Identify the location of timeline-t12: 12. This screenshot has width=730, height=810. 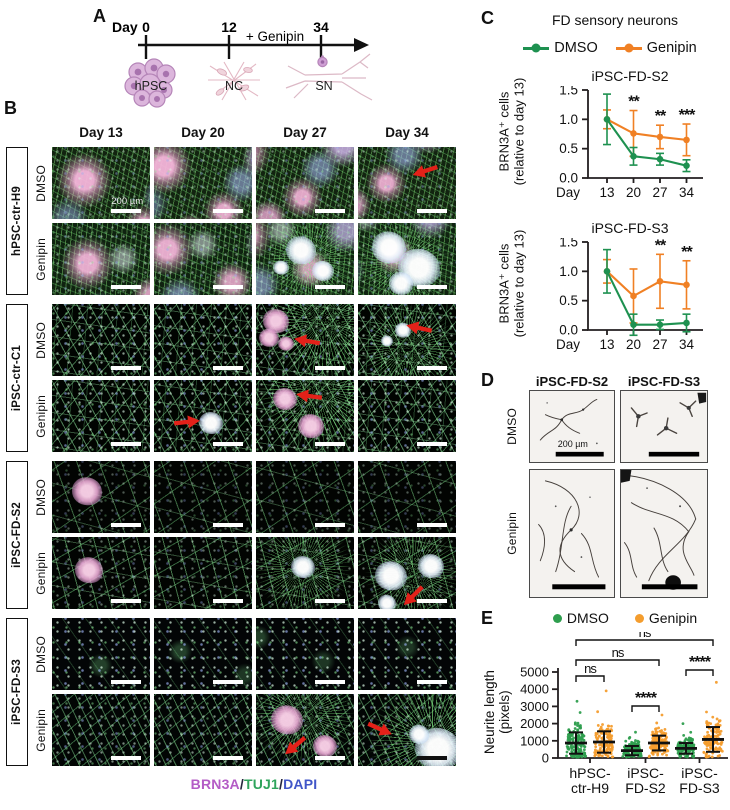
(229, 27).